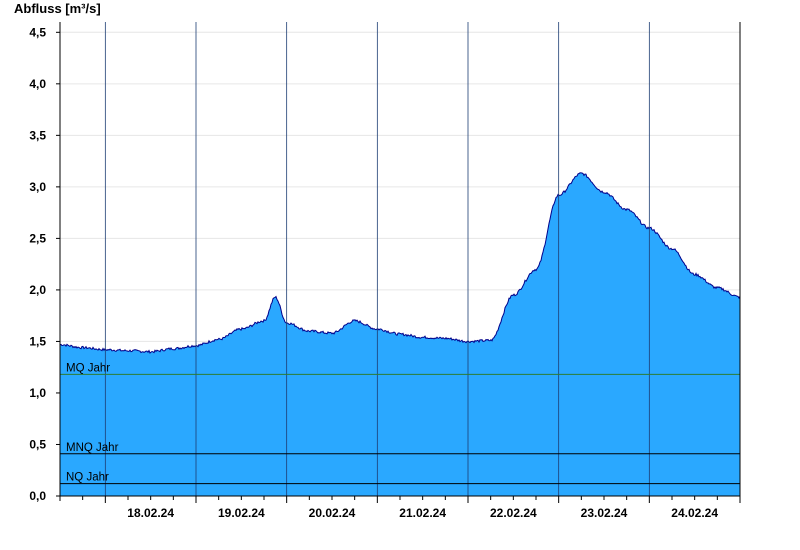 This screenshot has width=800, height=550. What do you see at coordinates (37, 32) in the screenshot?
I see `y-tick-label: 4,5` at bounding box center [37, 32].